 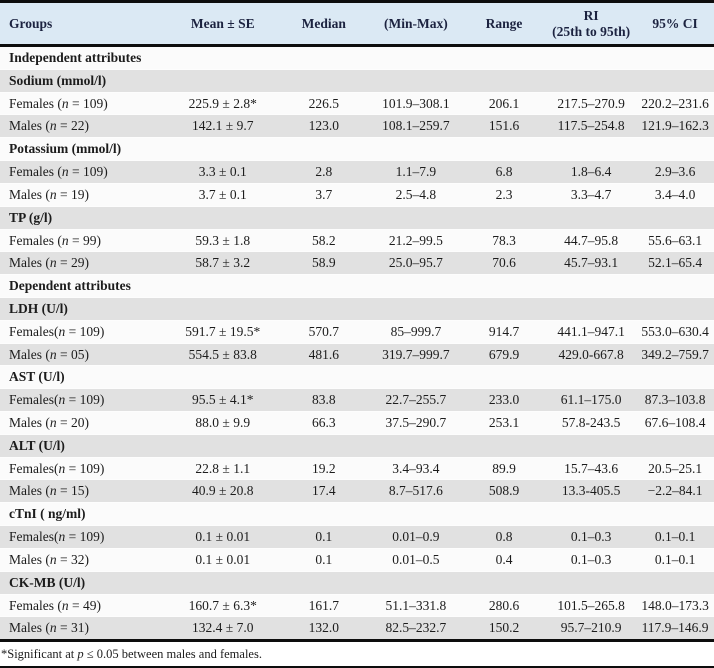 I want to click on cell-median: 226.5, so click(x=323, y=104).